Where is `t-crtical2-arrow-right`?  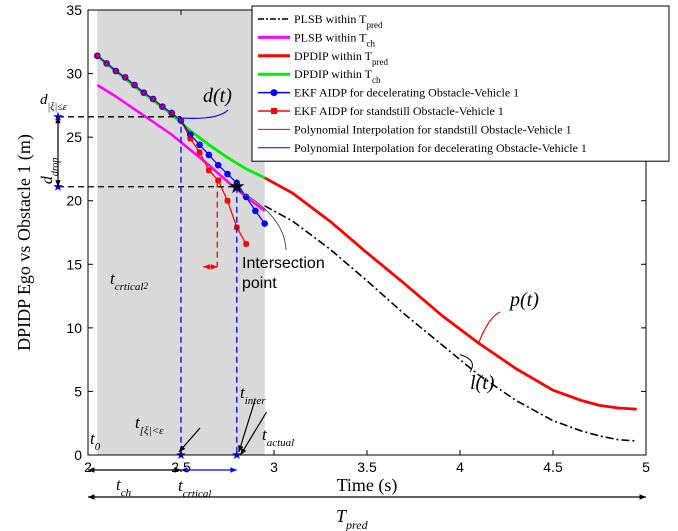 t-crtical2-arrow-right is located at coordinates (210, 267).